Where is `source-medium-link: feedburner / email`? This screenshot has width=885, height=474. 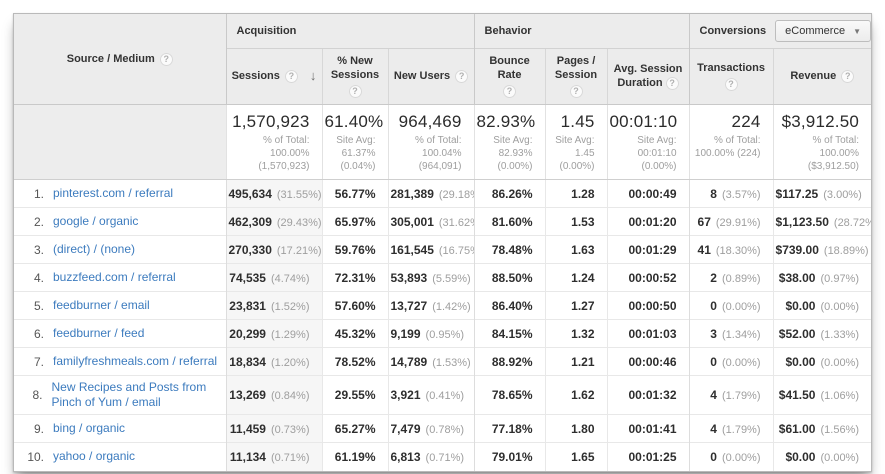 source-medium-link: feedburner / email is located at coordinates (101, 305).